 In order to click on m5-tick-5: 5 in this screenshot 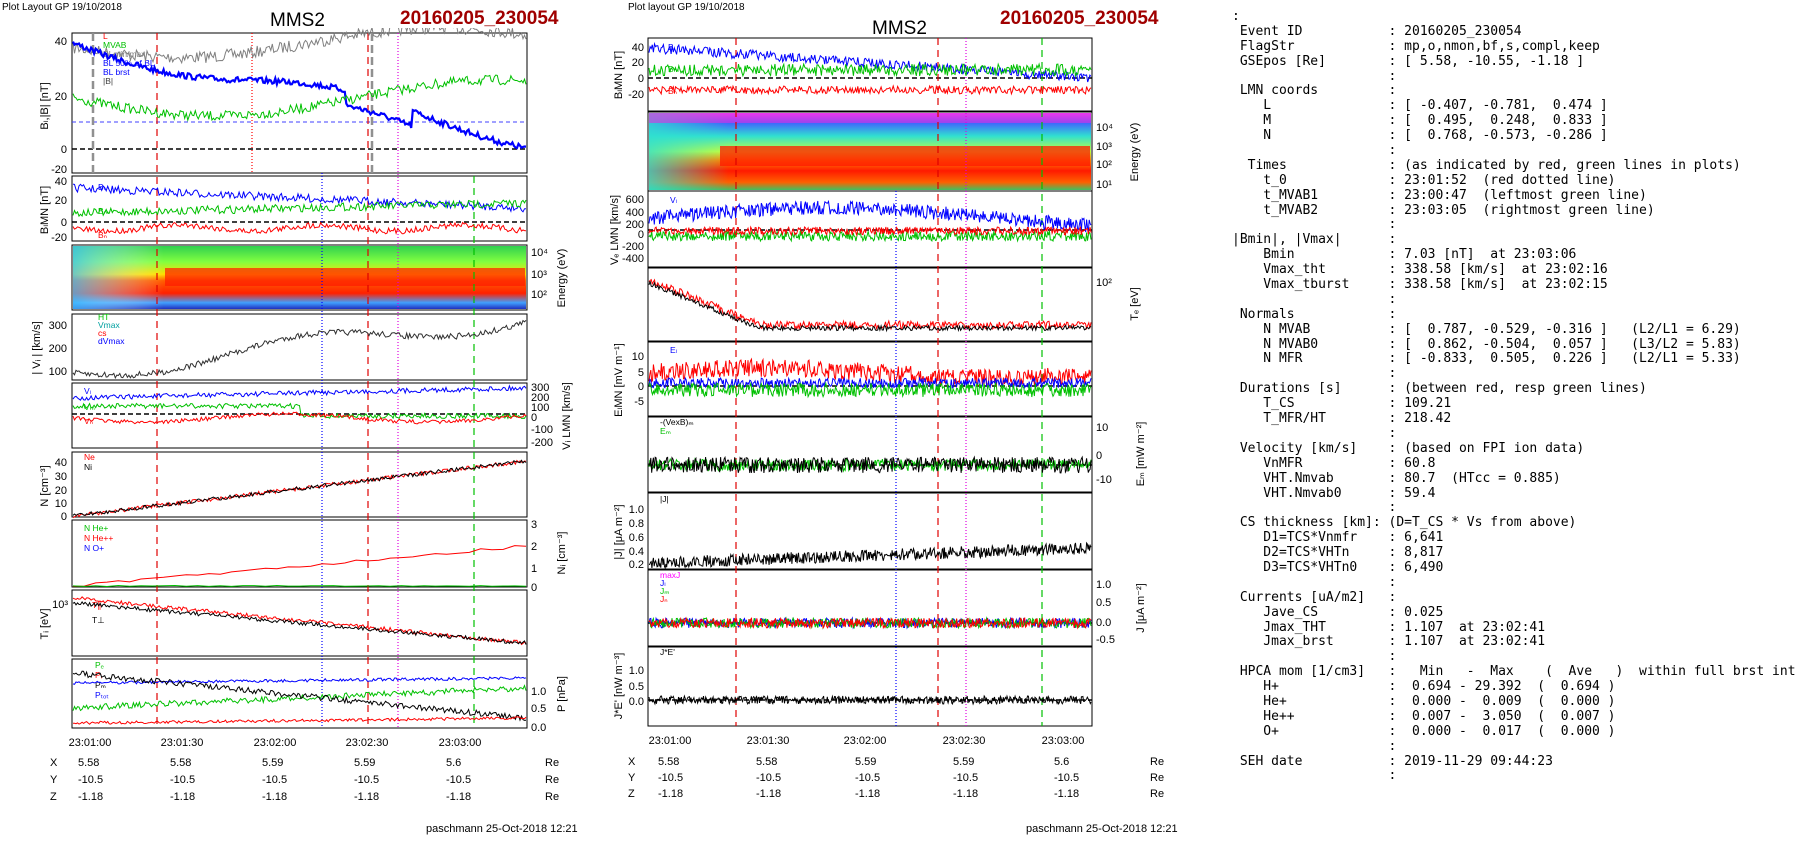, I will do `click(641, 373)`.